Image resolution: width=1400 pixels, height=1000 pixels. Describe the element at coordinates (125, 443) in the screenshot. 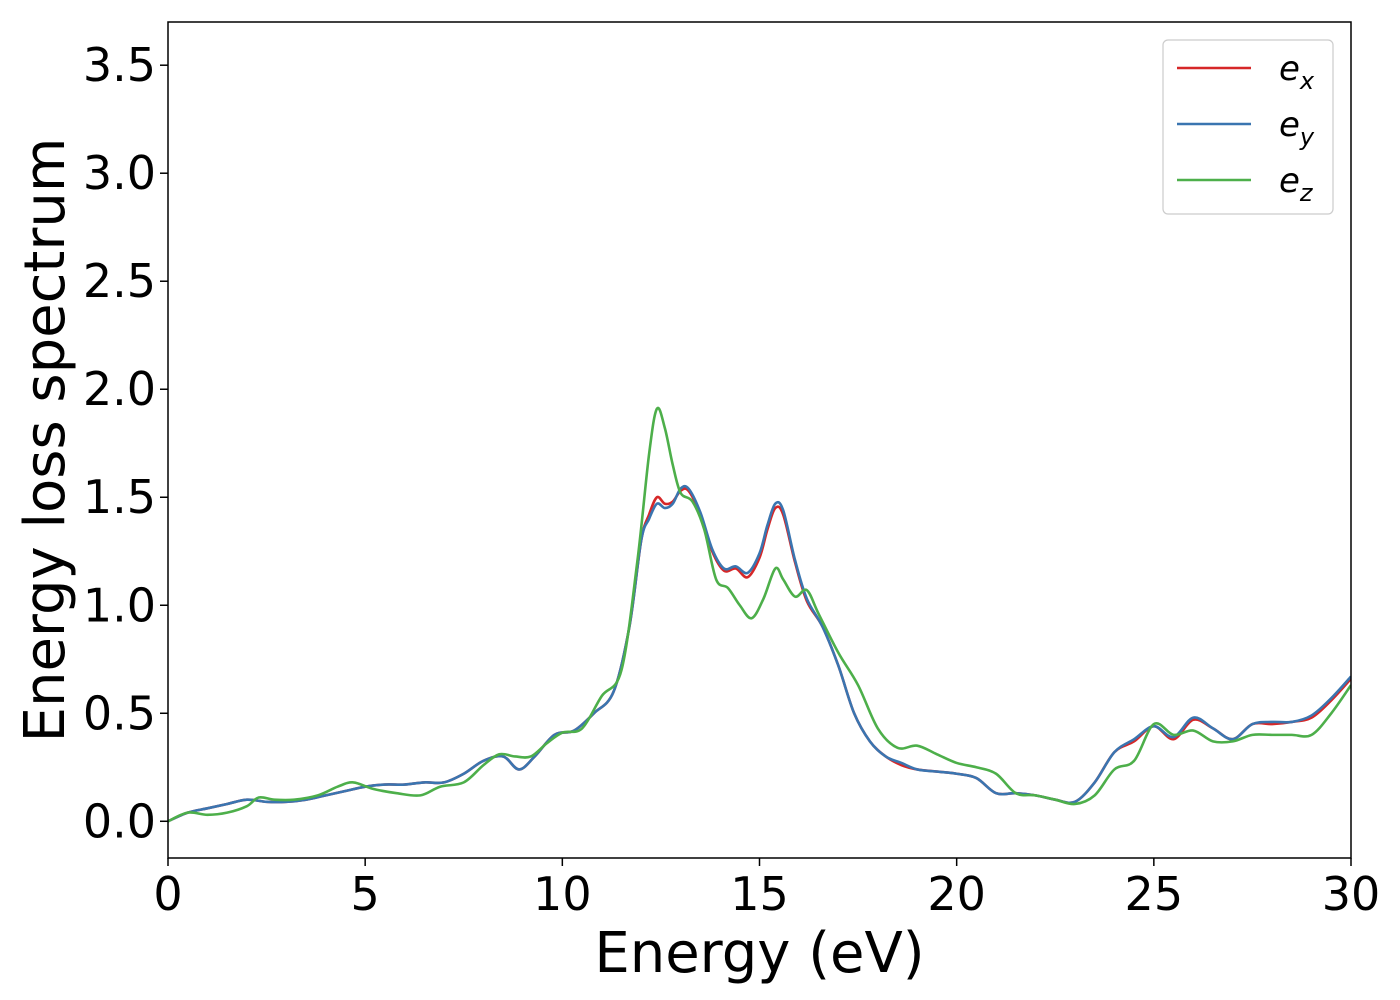

I see `y-axis-ticks: 0.0 0.5 1.0 1.5 2.0 2.5 3.0 3.5` at that location.